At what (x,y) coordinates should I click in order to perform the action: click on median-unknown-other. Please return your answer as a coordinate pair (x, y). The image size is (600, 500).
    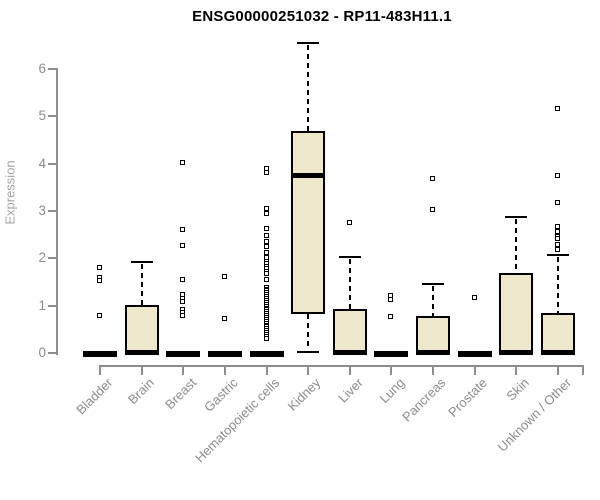
    Looking at the image, I should click on (558, 352).